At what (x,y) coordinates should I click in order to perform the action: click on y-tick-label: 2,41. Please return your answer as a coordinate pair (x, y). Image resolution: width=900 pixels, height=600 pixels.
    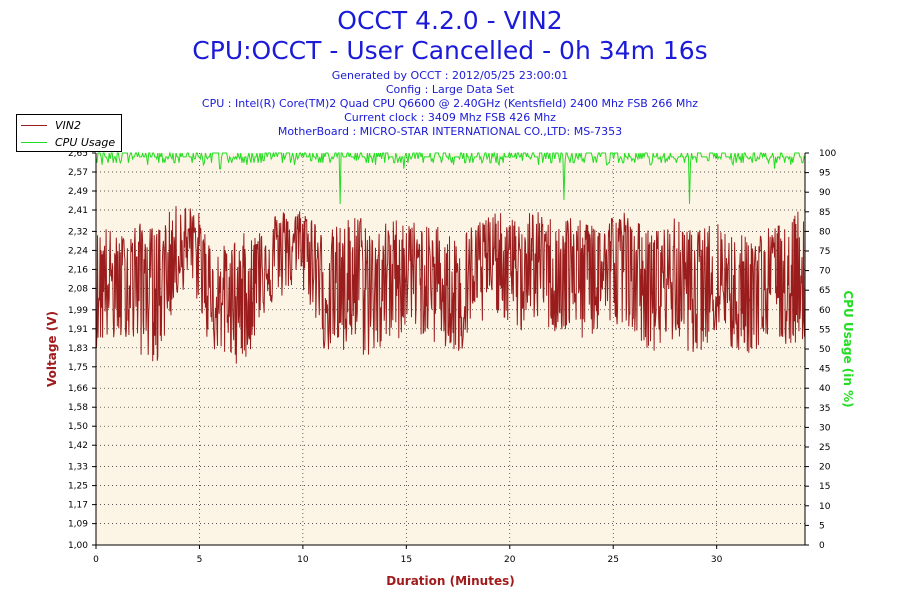
    Looking at the image, I should click on (78, 211).